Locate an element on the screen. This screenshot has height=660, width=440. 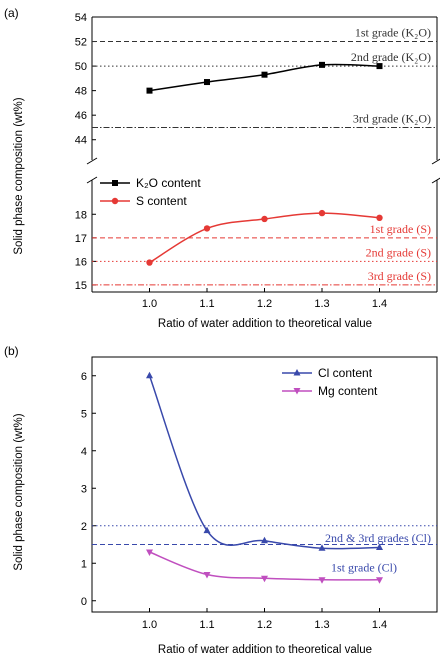
y-tick-label: 6 is located at coordinates (84, 377).